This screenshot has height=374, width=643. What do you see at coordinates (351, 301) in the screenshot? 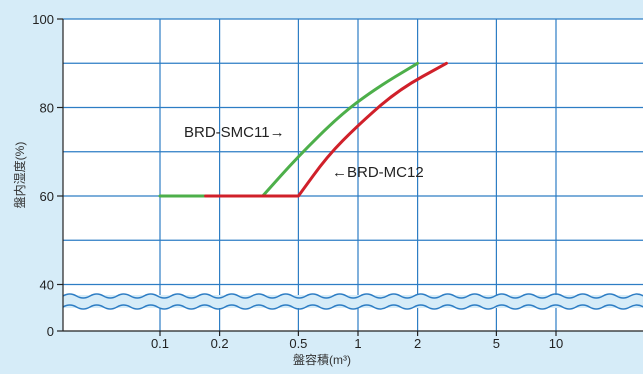
I see `axis-break` at bounding box center [351, 301].